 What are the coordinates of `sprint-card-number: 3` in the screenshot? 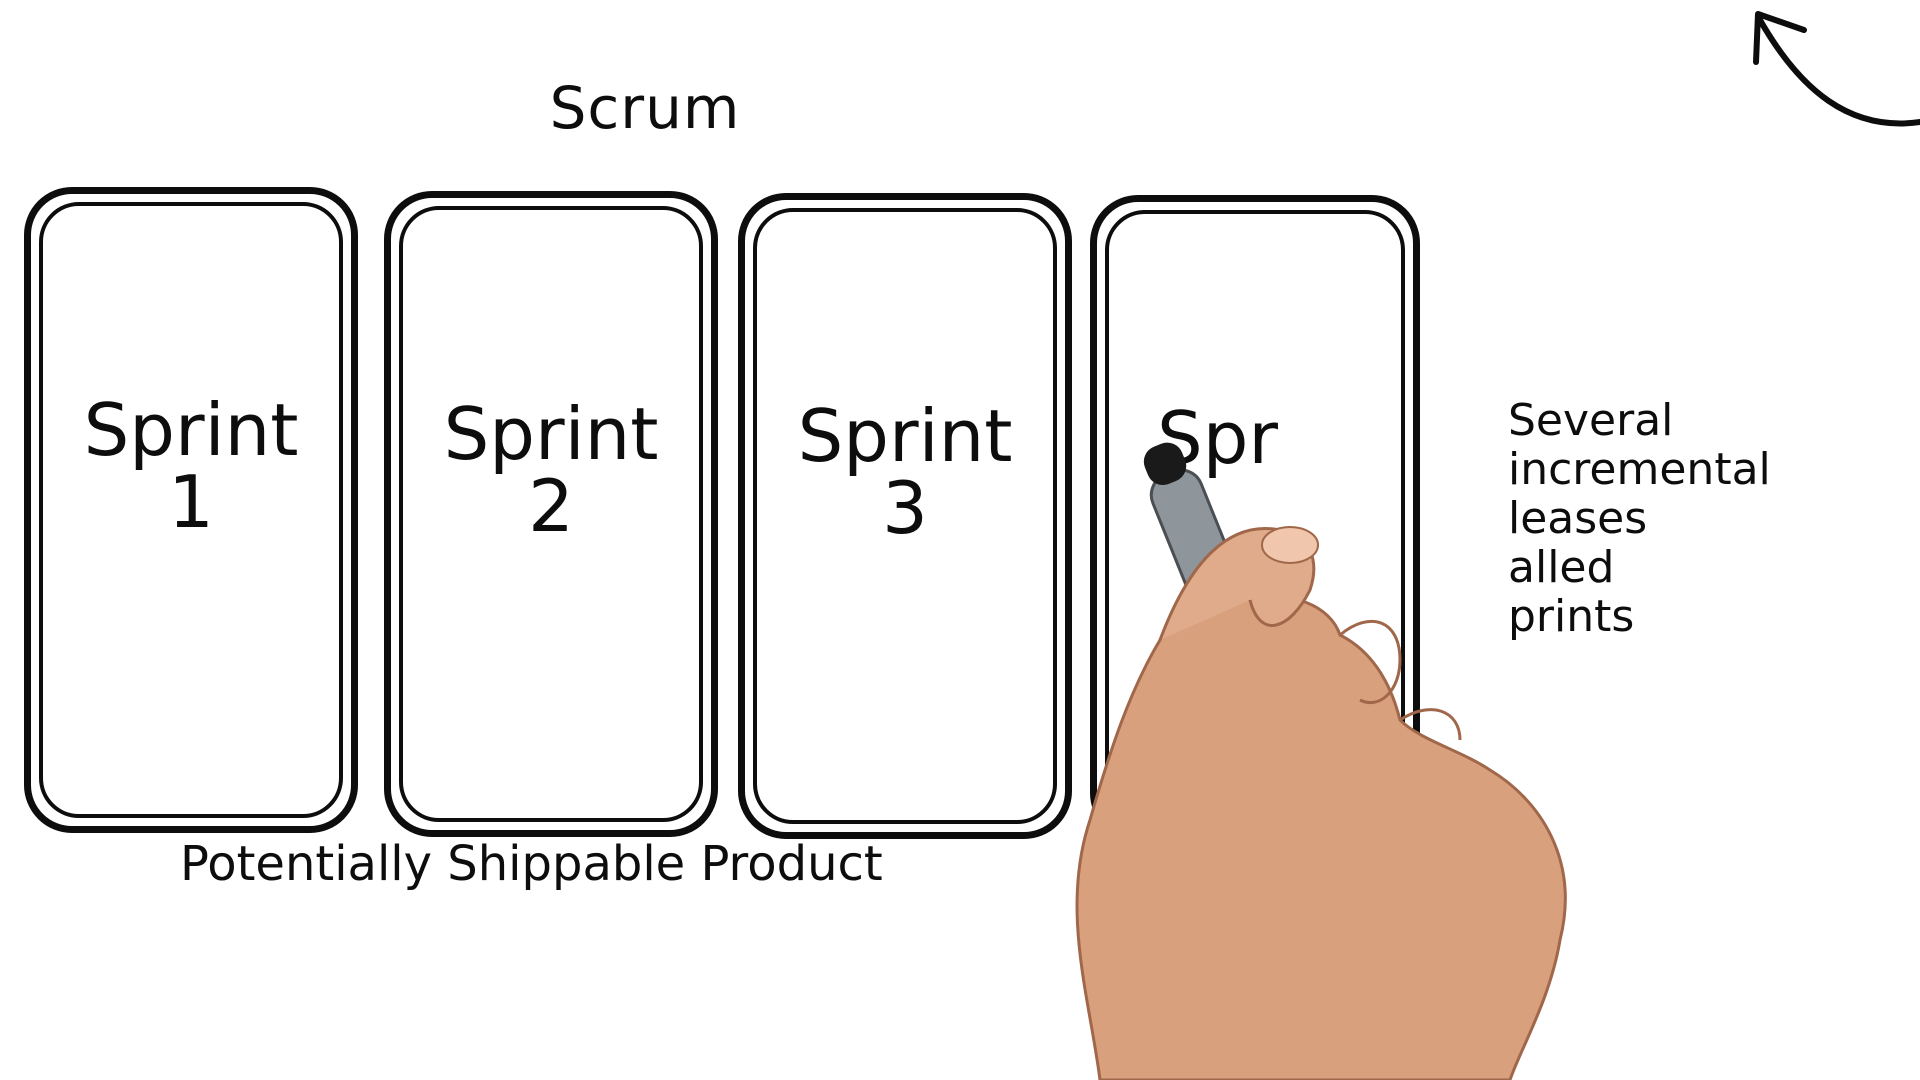 It's located at (905, 508).